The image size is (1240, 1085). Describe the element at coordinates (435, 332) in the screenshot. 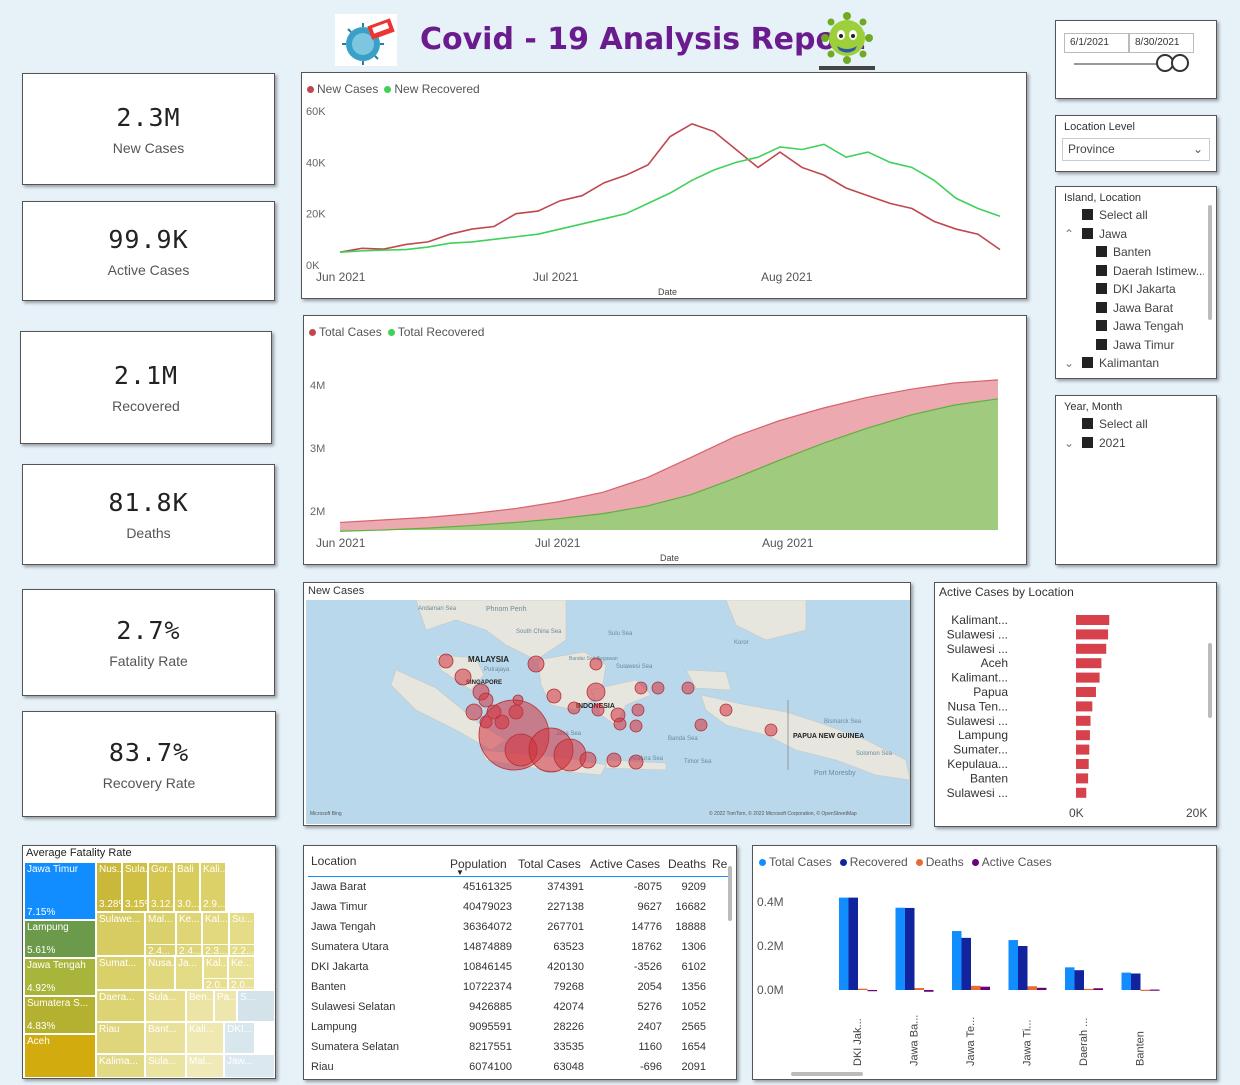

I see `legend-total-recovered: Total Recovered` at that location.